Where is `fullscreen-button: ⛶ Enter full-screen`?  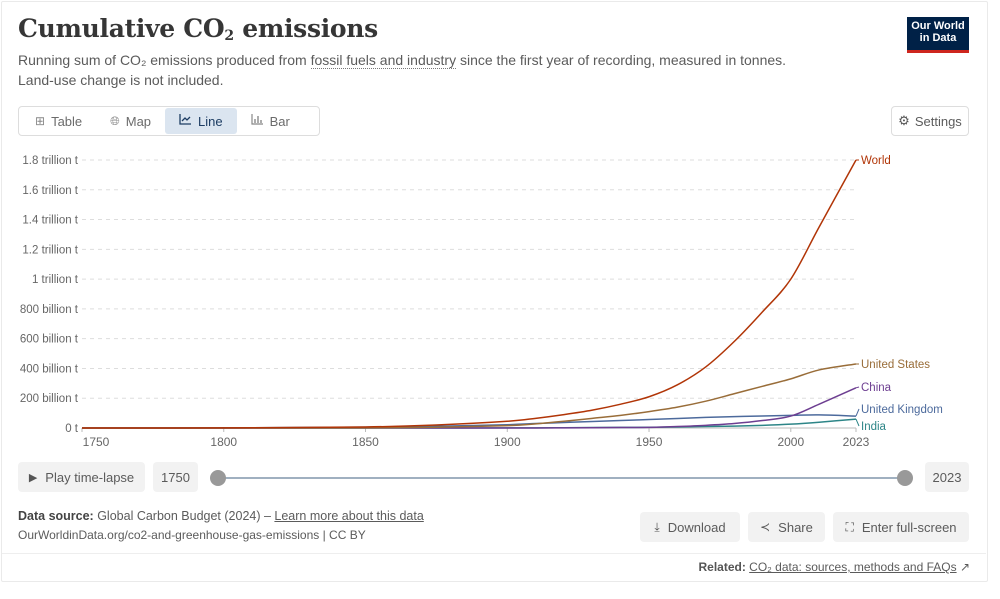
fullscreen-button: ⛶ Enter full-screen is located at coordinates (901, 527).